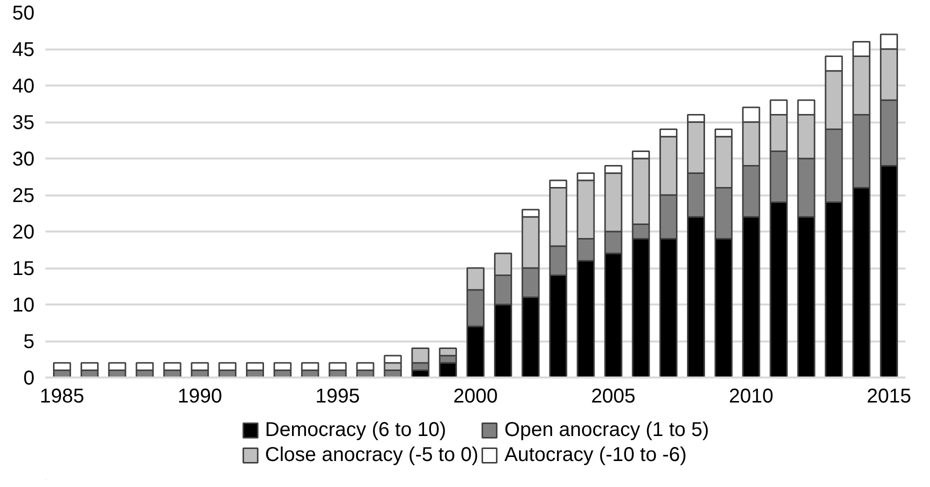  Describe the element at coordinates (613, 397) in the screenshot. I see `x-tick-label: 2005` at that location.